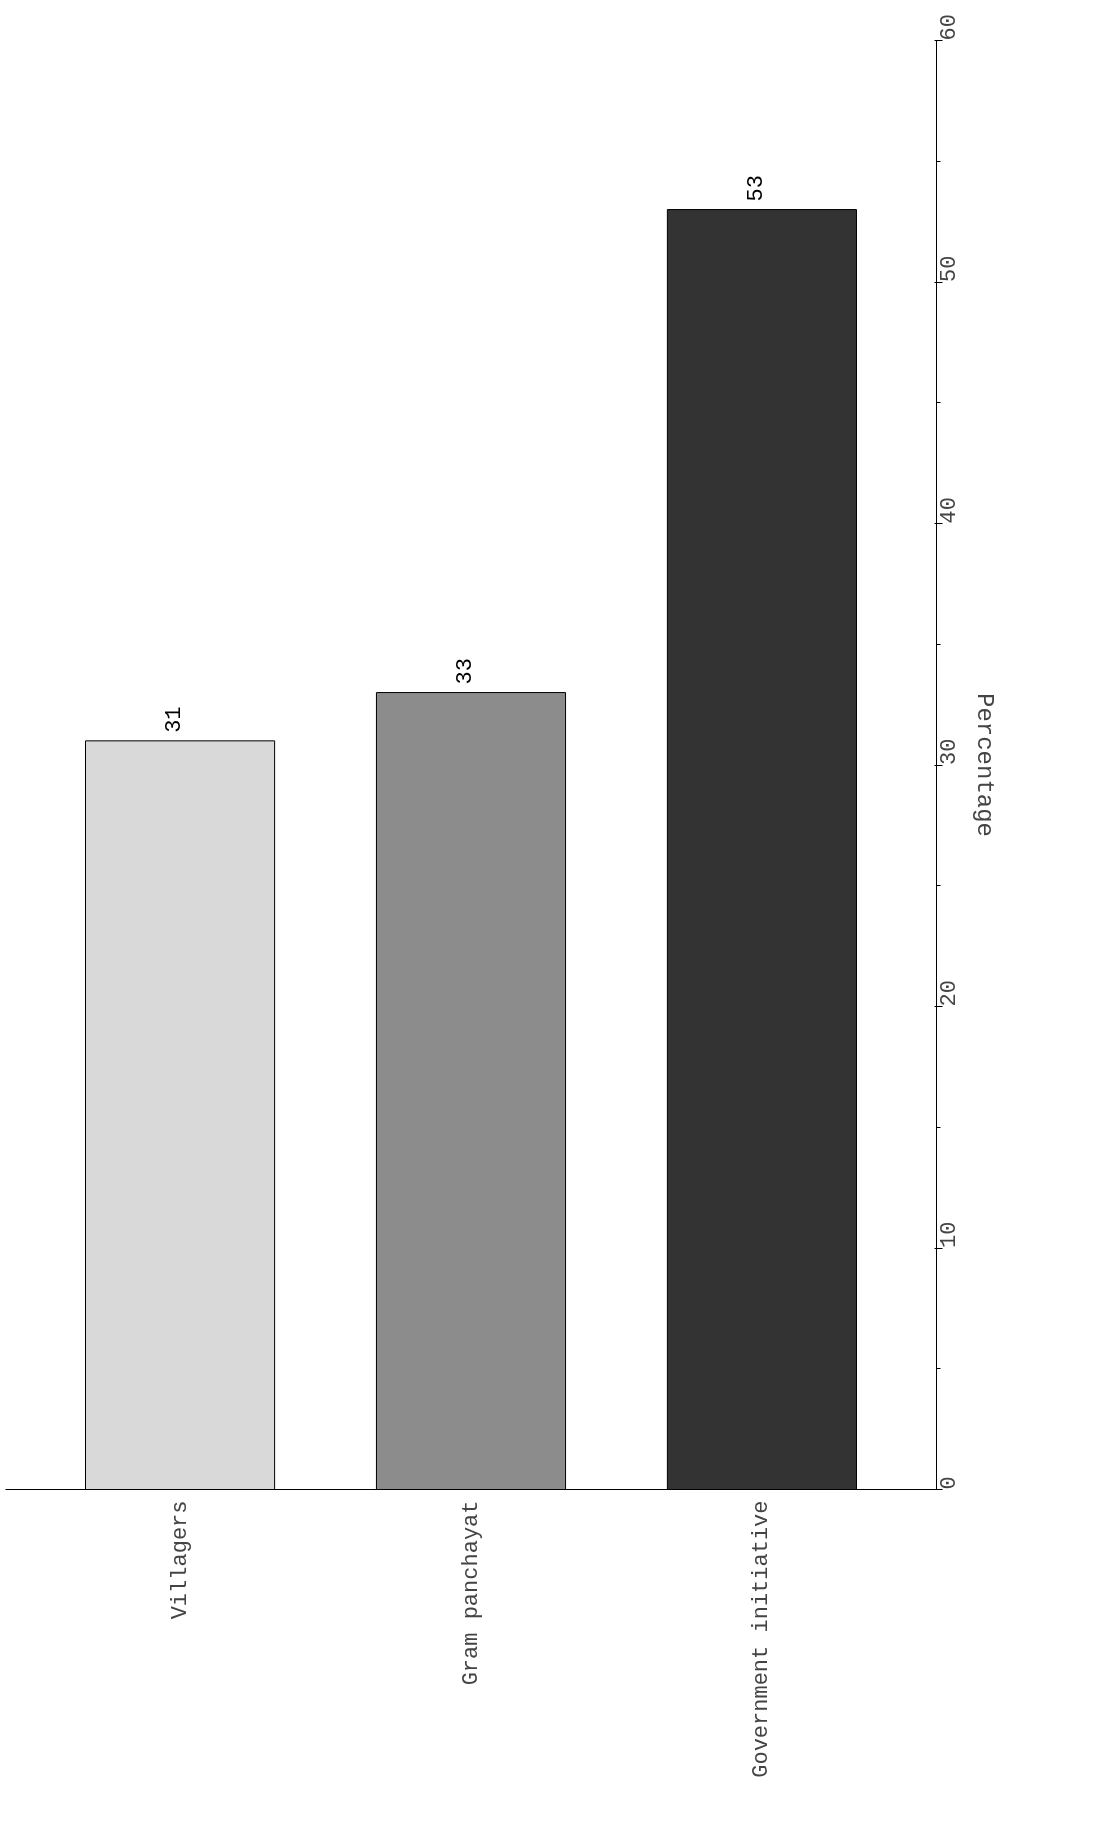 This screenshot has width=1111, height=1824. Describe the element at coordinates (949, 1483) in the screenshot. I see `y-tick-label: 0` at that location.